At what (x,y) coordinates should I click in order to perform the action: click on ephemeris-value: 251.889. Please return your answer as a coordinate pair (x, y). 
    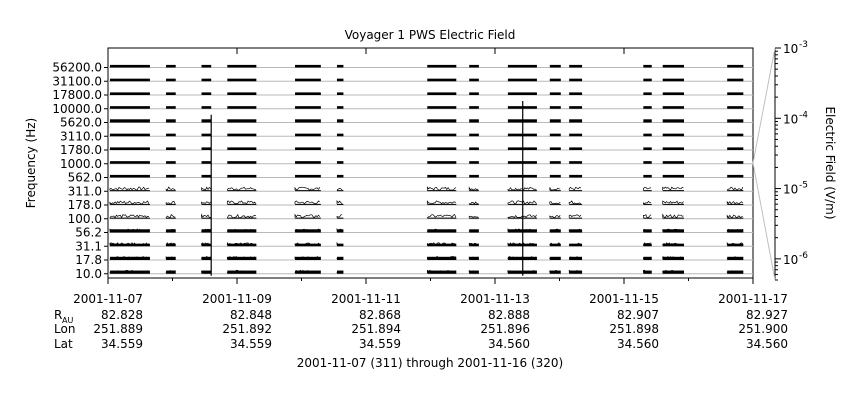
    Looking at the image, I should click on (118, 329).